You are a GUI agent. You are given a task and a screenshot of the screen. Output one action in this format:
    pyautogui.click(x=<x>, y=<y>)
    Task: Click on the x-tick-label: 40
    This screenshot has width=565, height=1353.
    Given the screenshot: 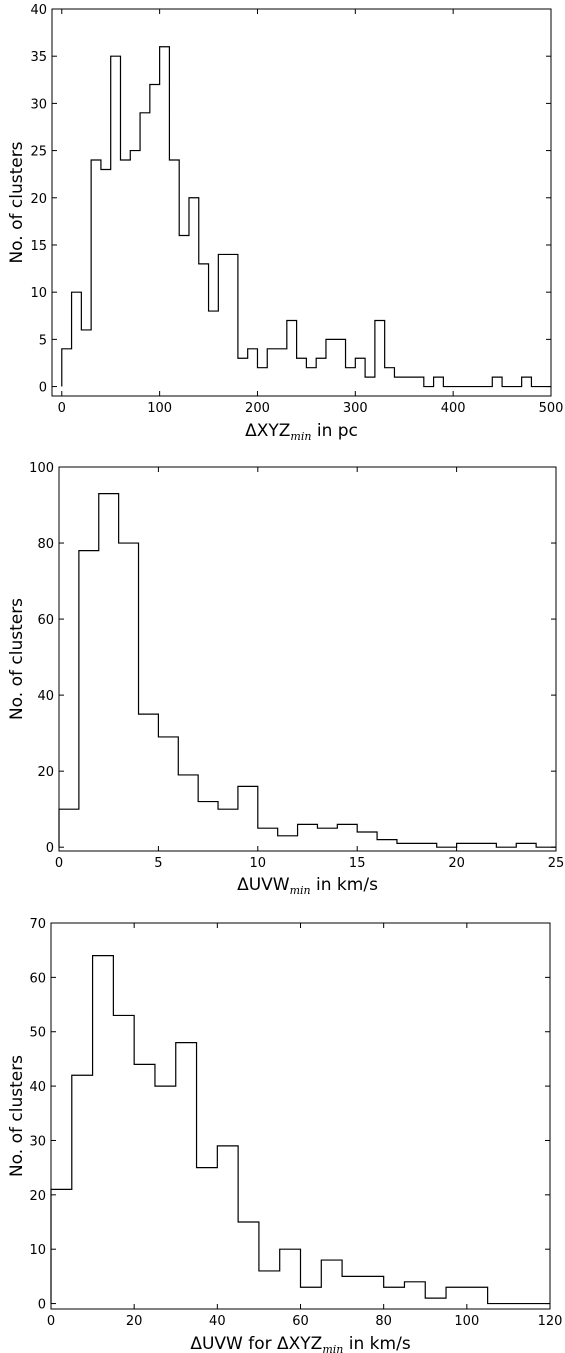 What is the action you would take?
    pyautogui.click(x=217, y=1321)
    